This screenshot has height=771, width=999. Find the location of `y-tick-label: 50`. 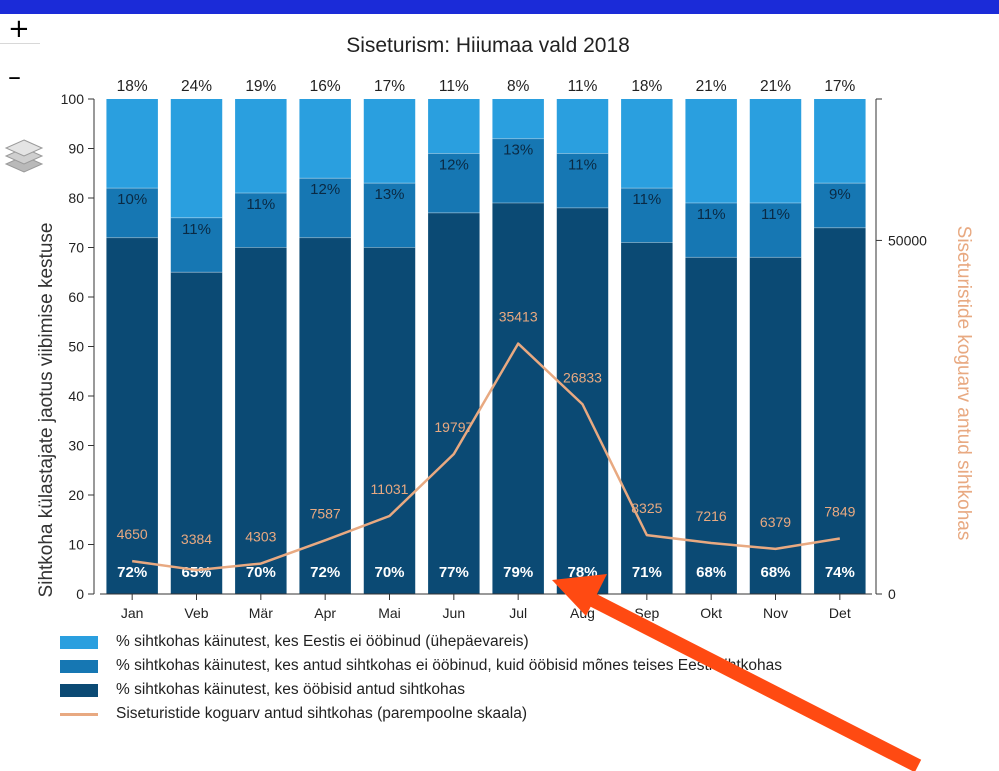

y-tick-label: 50 is located at coordinates (76, 347).